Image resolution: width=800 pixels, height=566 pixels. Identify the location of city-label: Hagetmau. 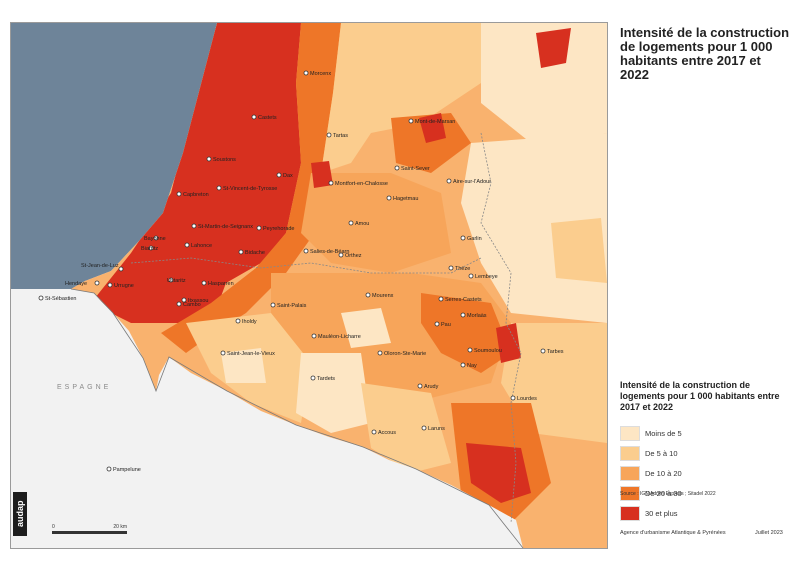
(405, 199).